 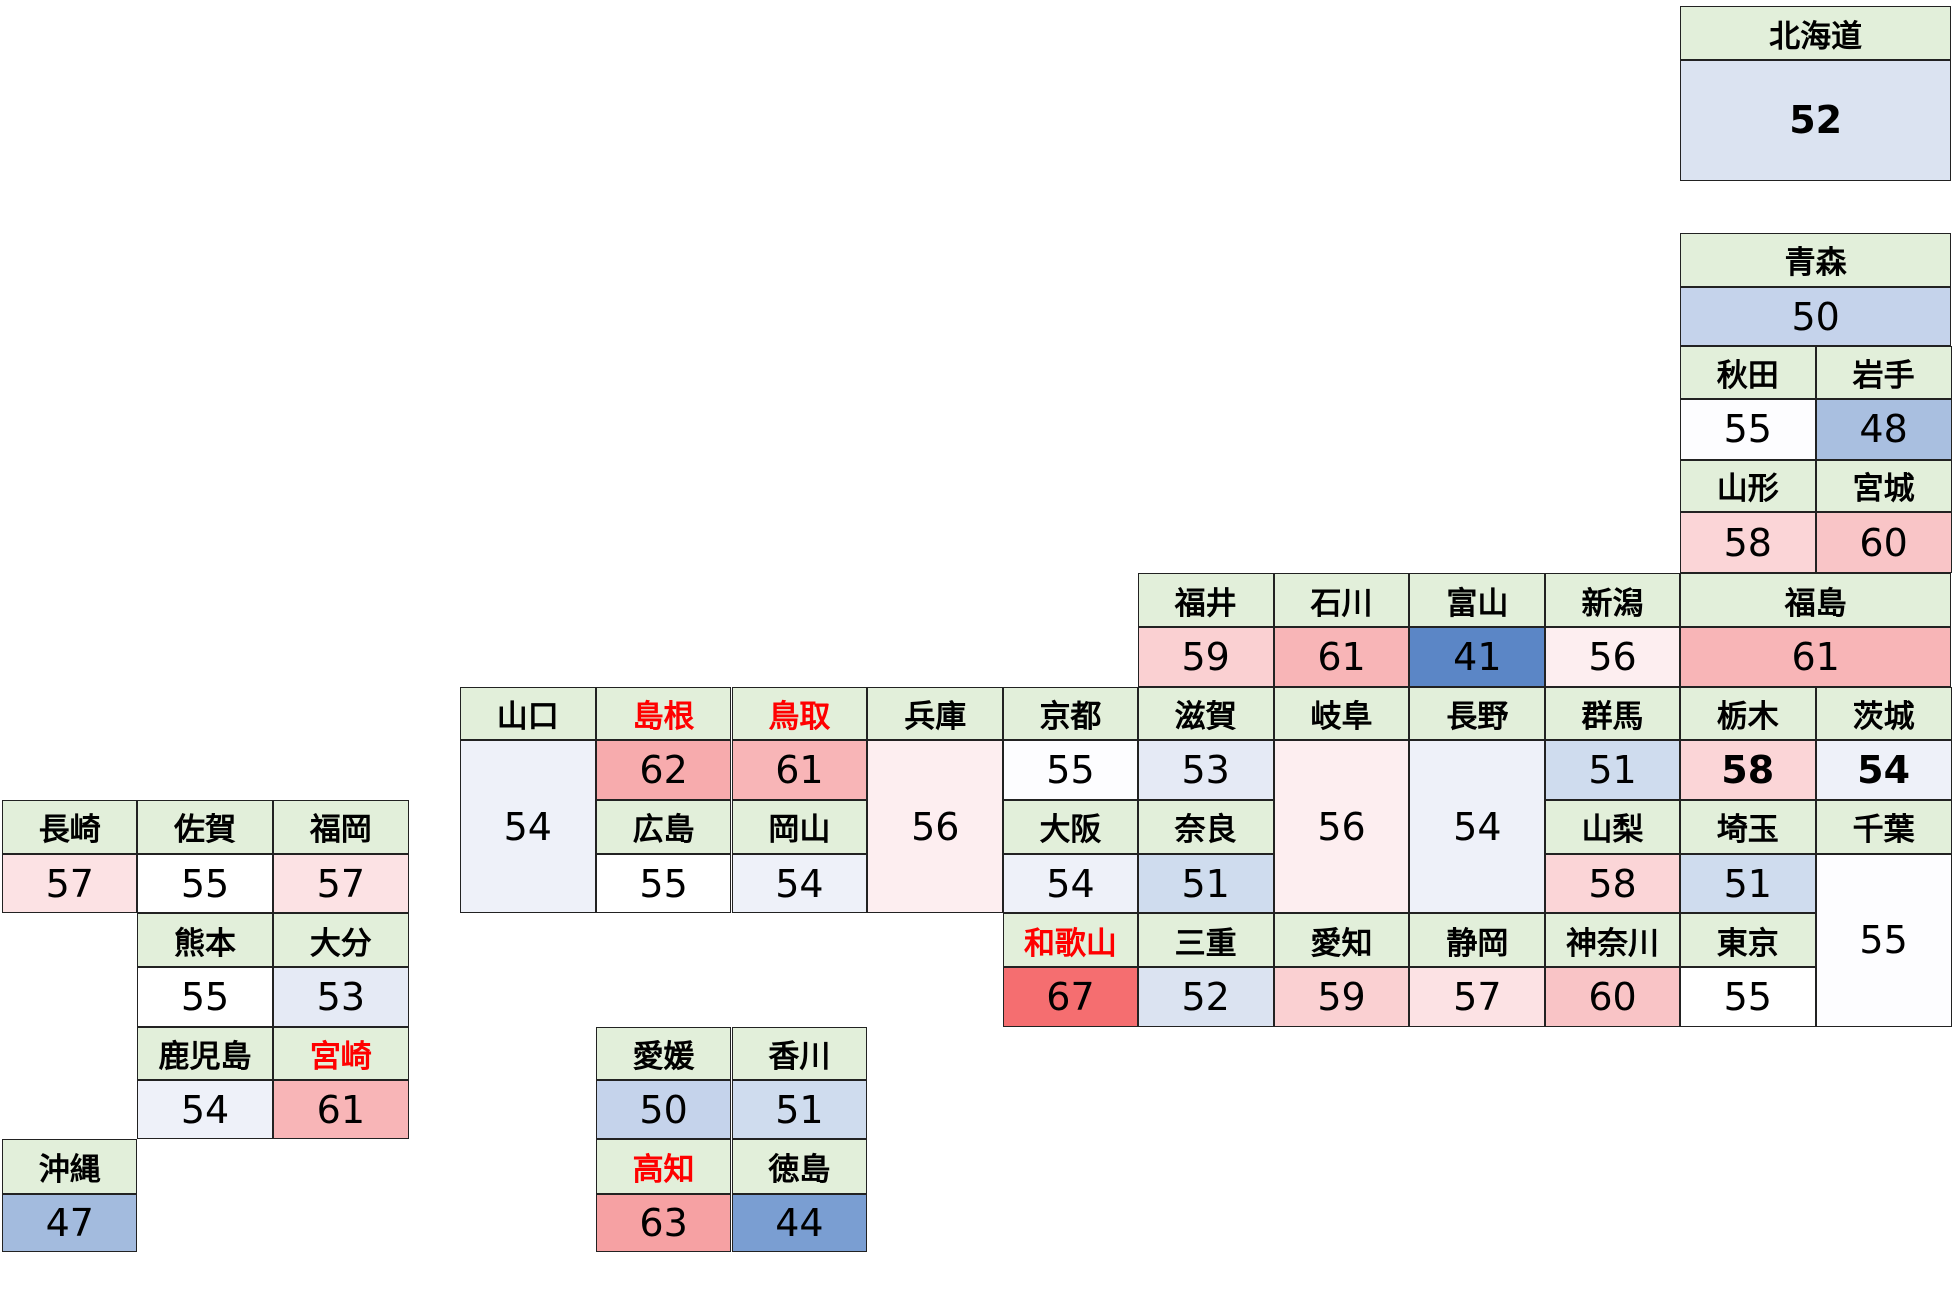 What do you see at coordinates (799, 1166) in the screenshot?
I see `prefecture-name: 徳島` at bounding box center [799, 1166].